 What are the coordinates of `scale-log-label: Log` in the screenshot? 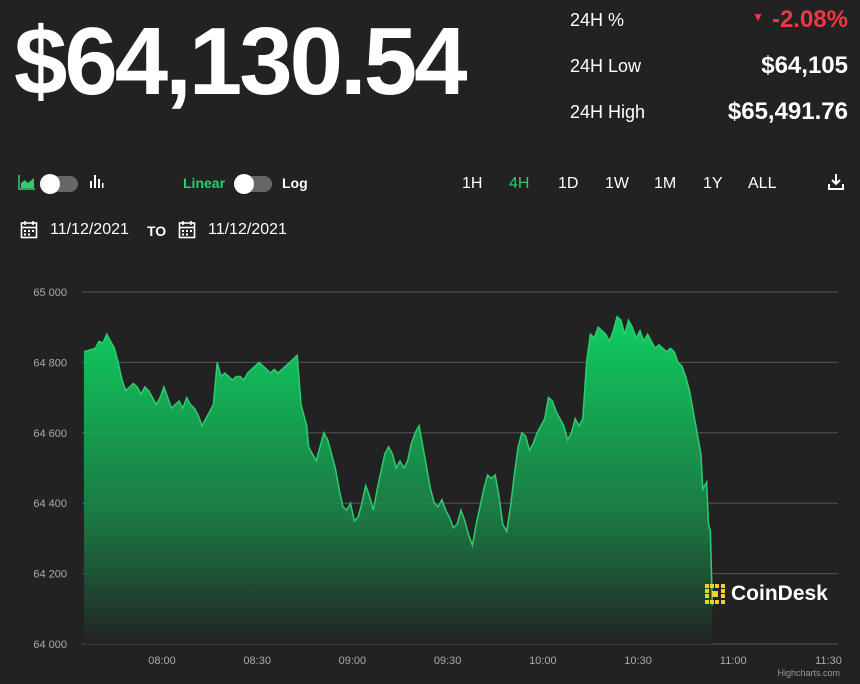 It's located at (295, 183).